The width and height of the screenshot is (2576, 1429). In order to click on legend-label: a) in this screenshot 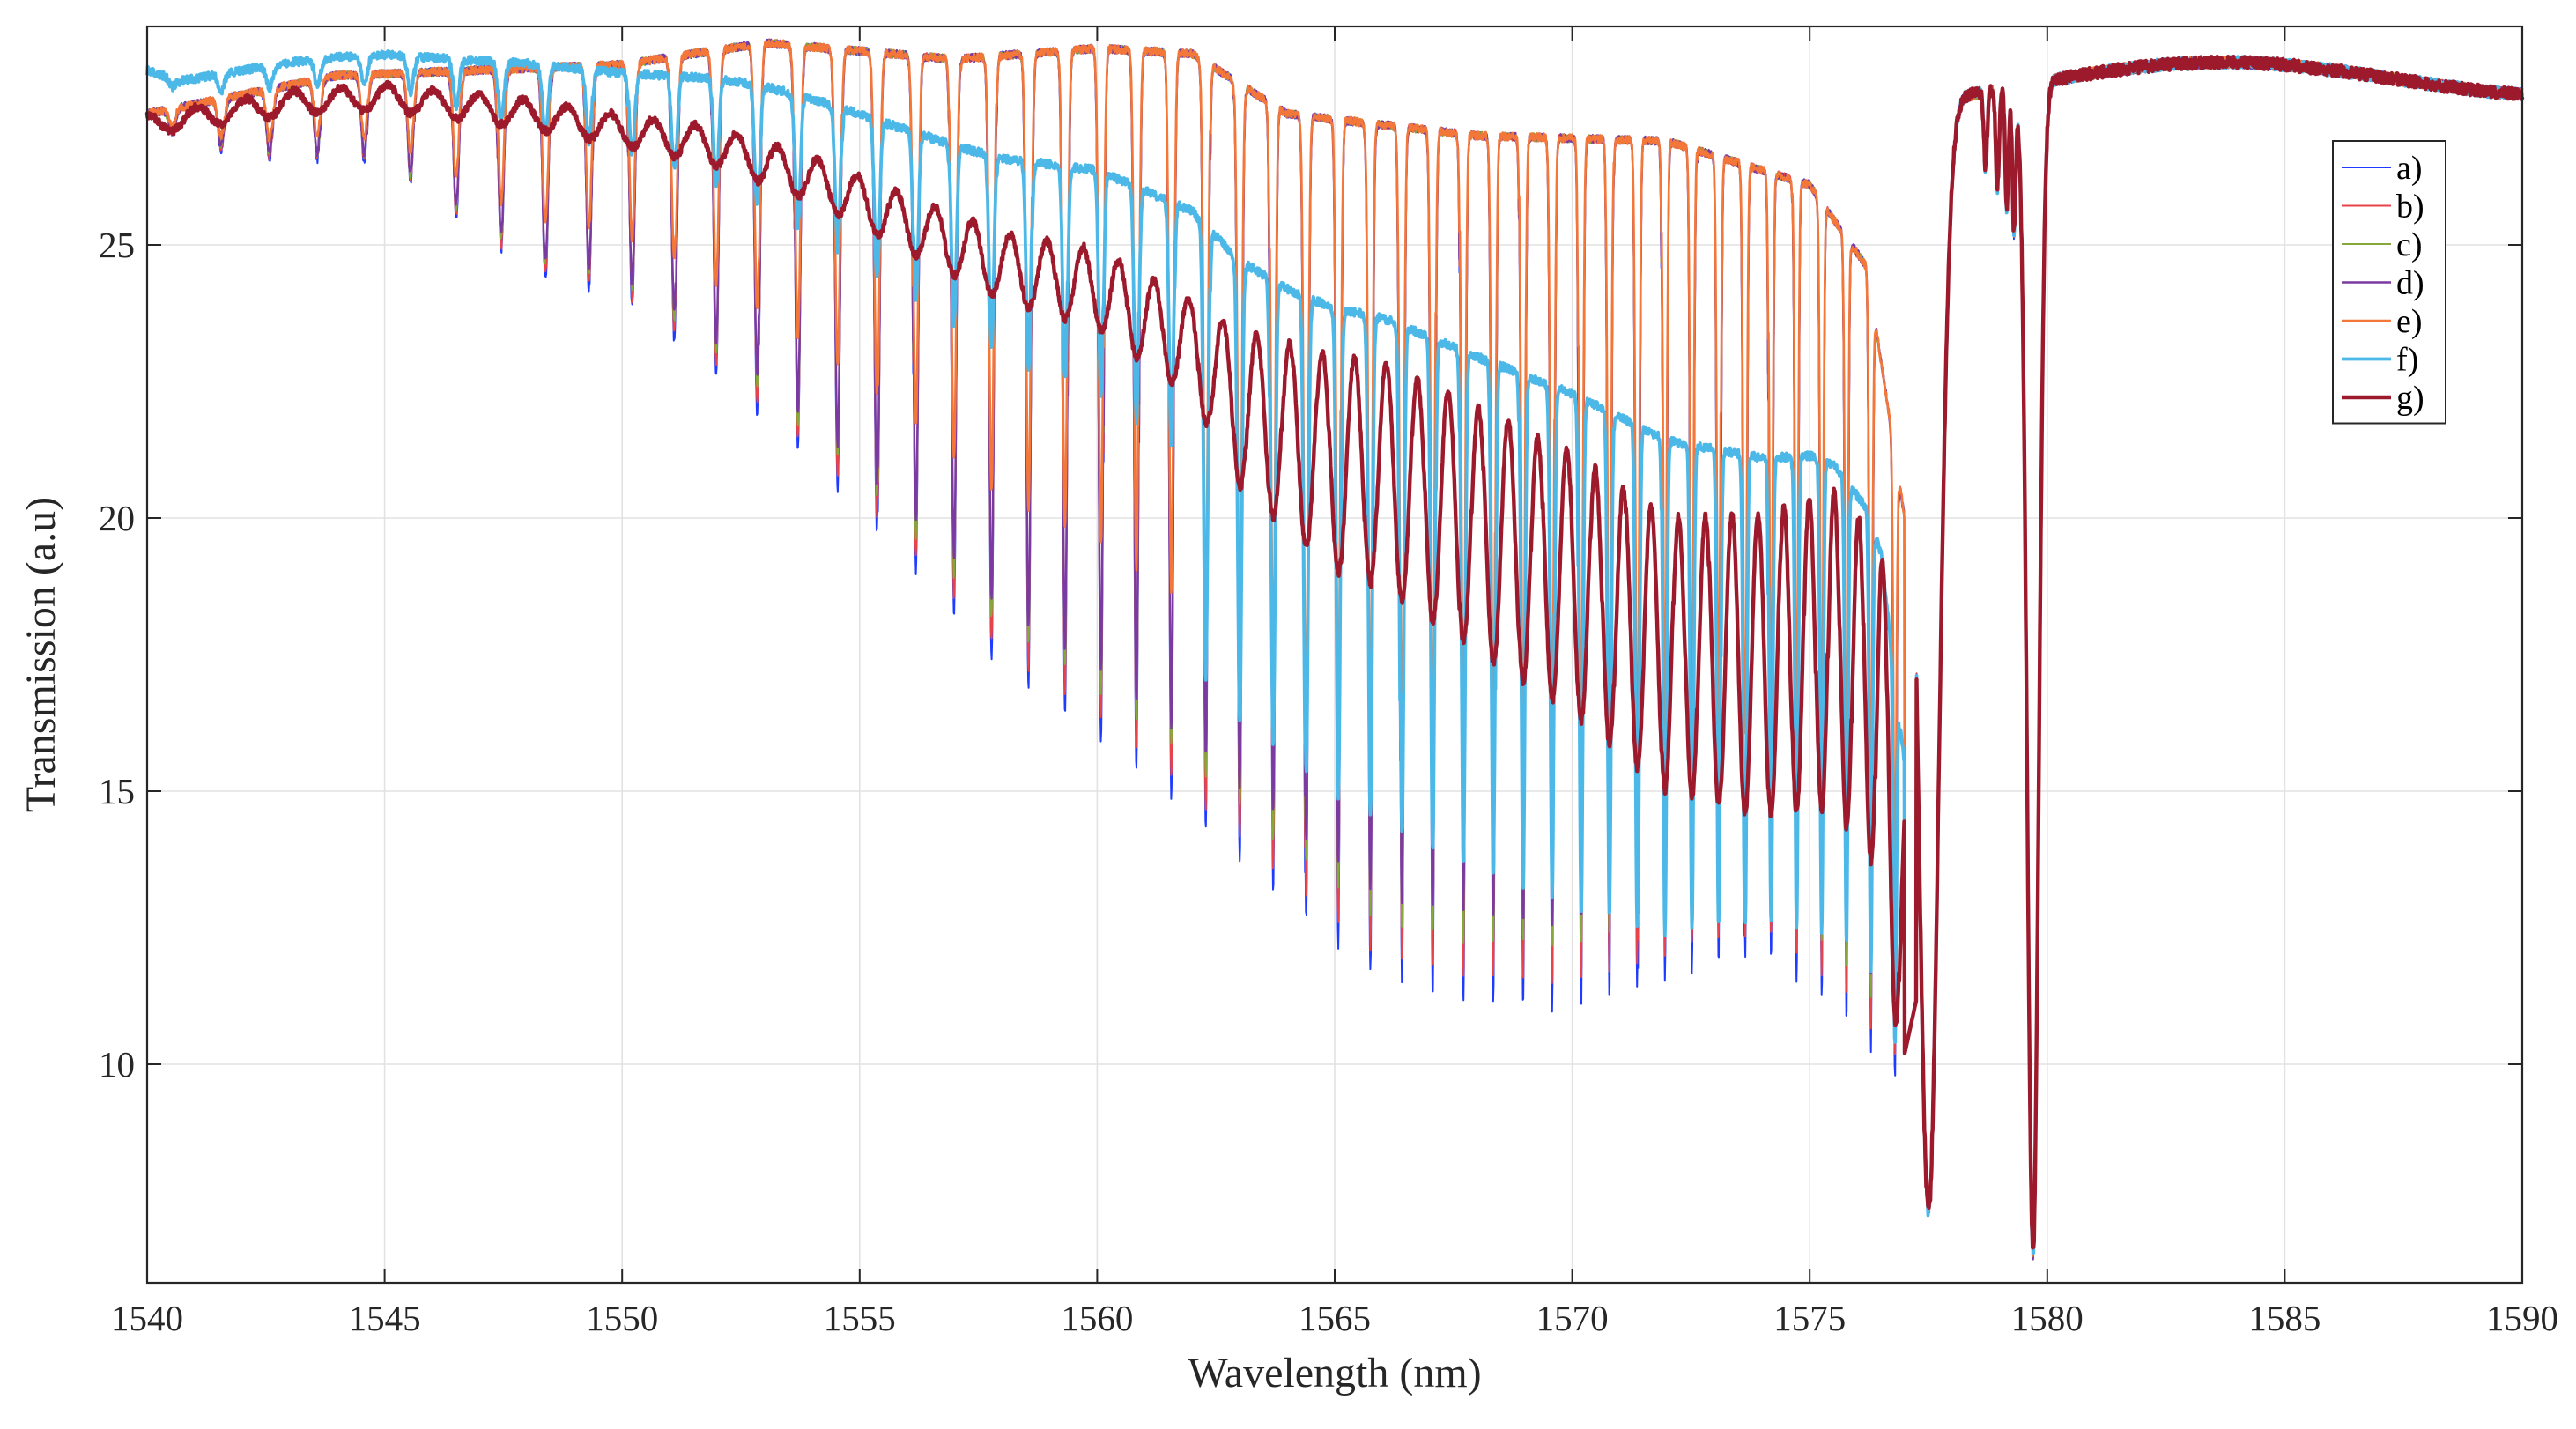, I will do `click(2409, 168)`.